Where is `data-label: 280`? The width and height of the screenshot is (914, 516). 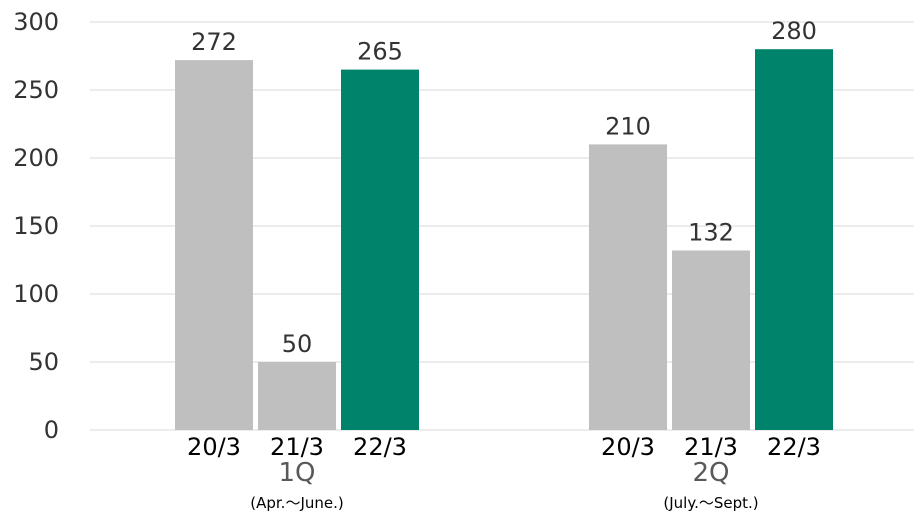
data-label: 280 is located at coordinates (794, 31).